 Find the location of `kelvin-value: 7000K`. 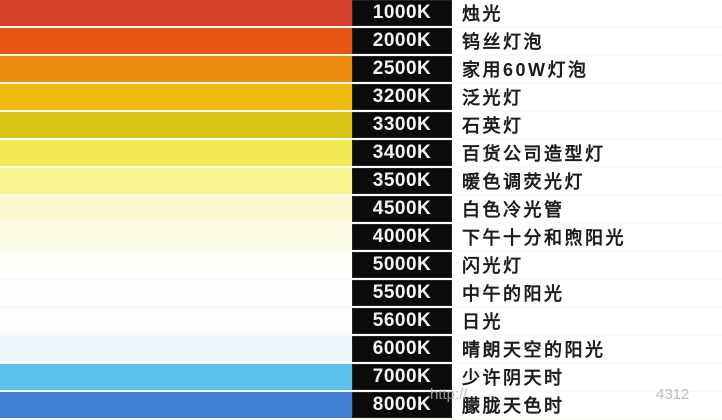

kelvin-value: 7000K is located at coordinates (402, 377).